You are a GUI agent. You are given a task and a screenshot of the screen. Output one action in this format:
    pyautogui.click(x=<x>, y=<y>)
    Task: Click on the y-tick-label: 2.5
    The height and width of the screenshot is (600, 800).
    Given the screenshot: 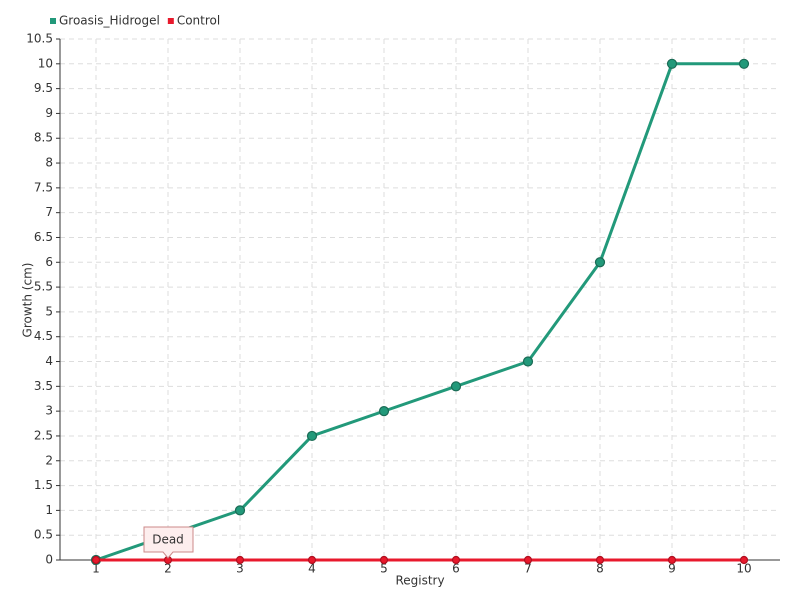 What is the action you would take?
    pyautogui.click(x=43, y=435)
    